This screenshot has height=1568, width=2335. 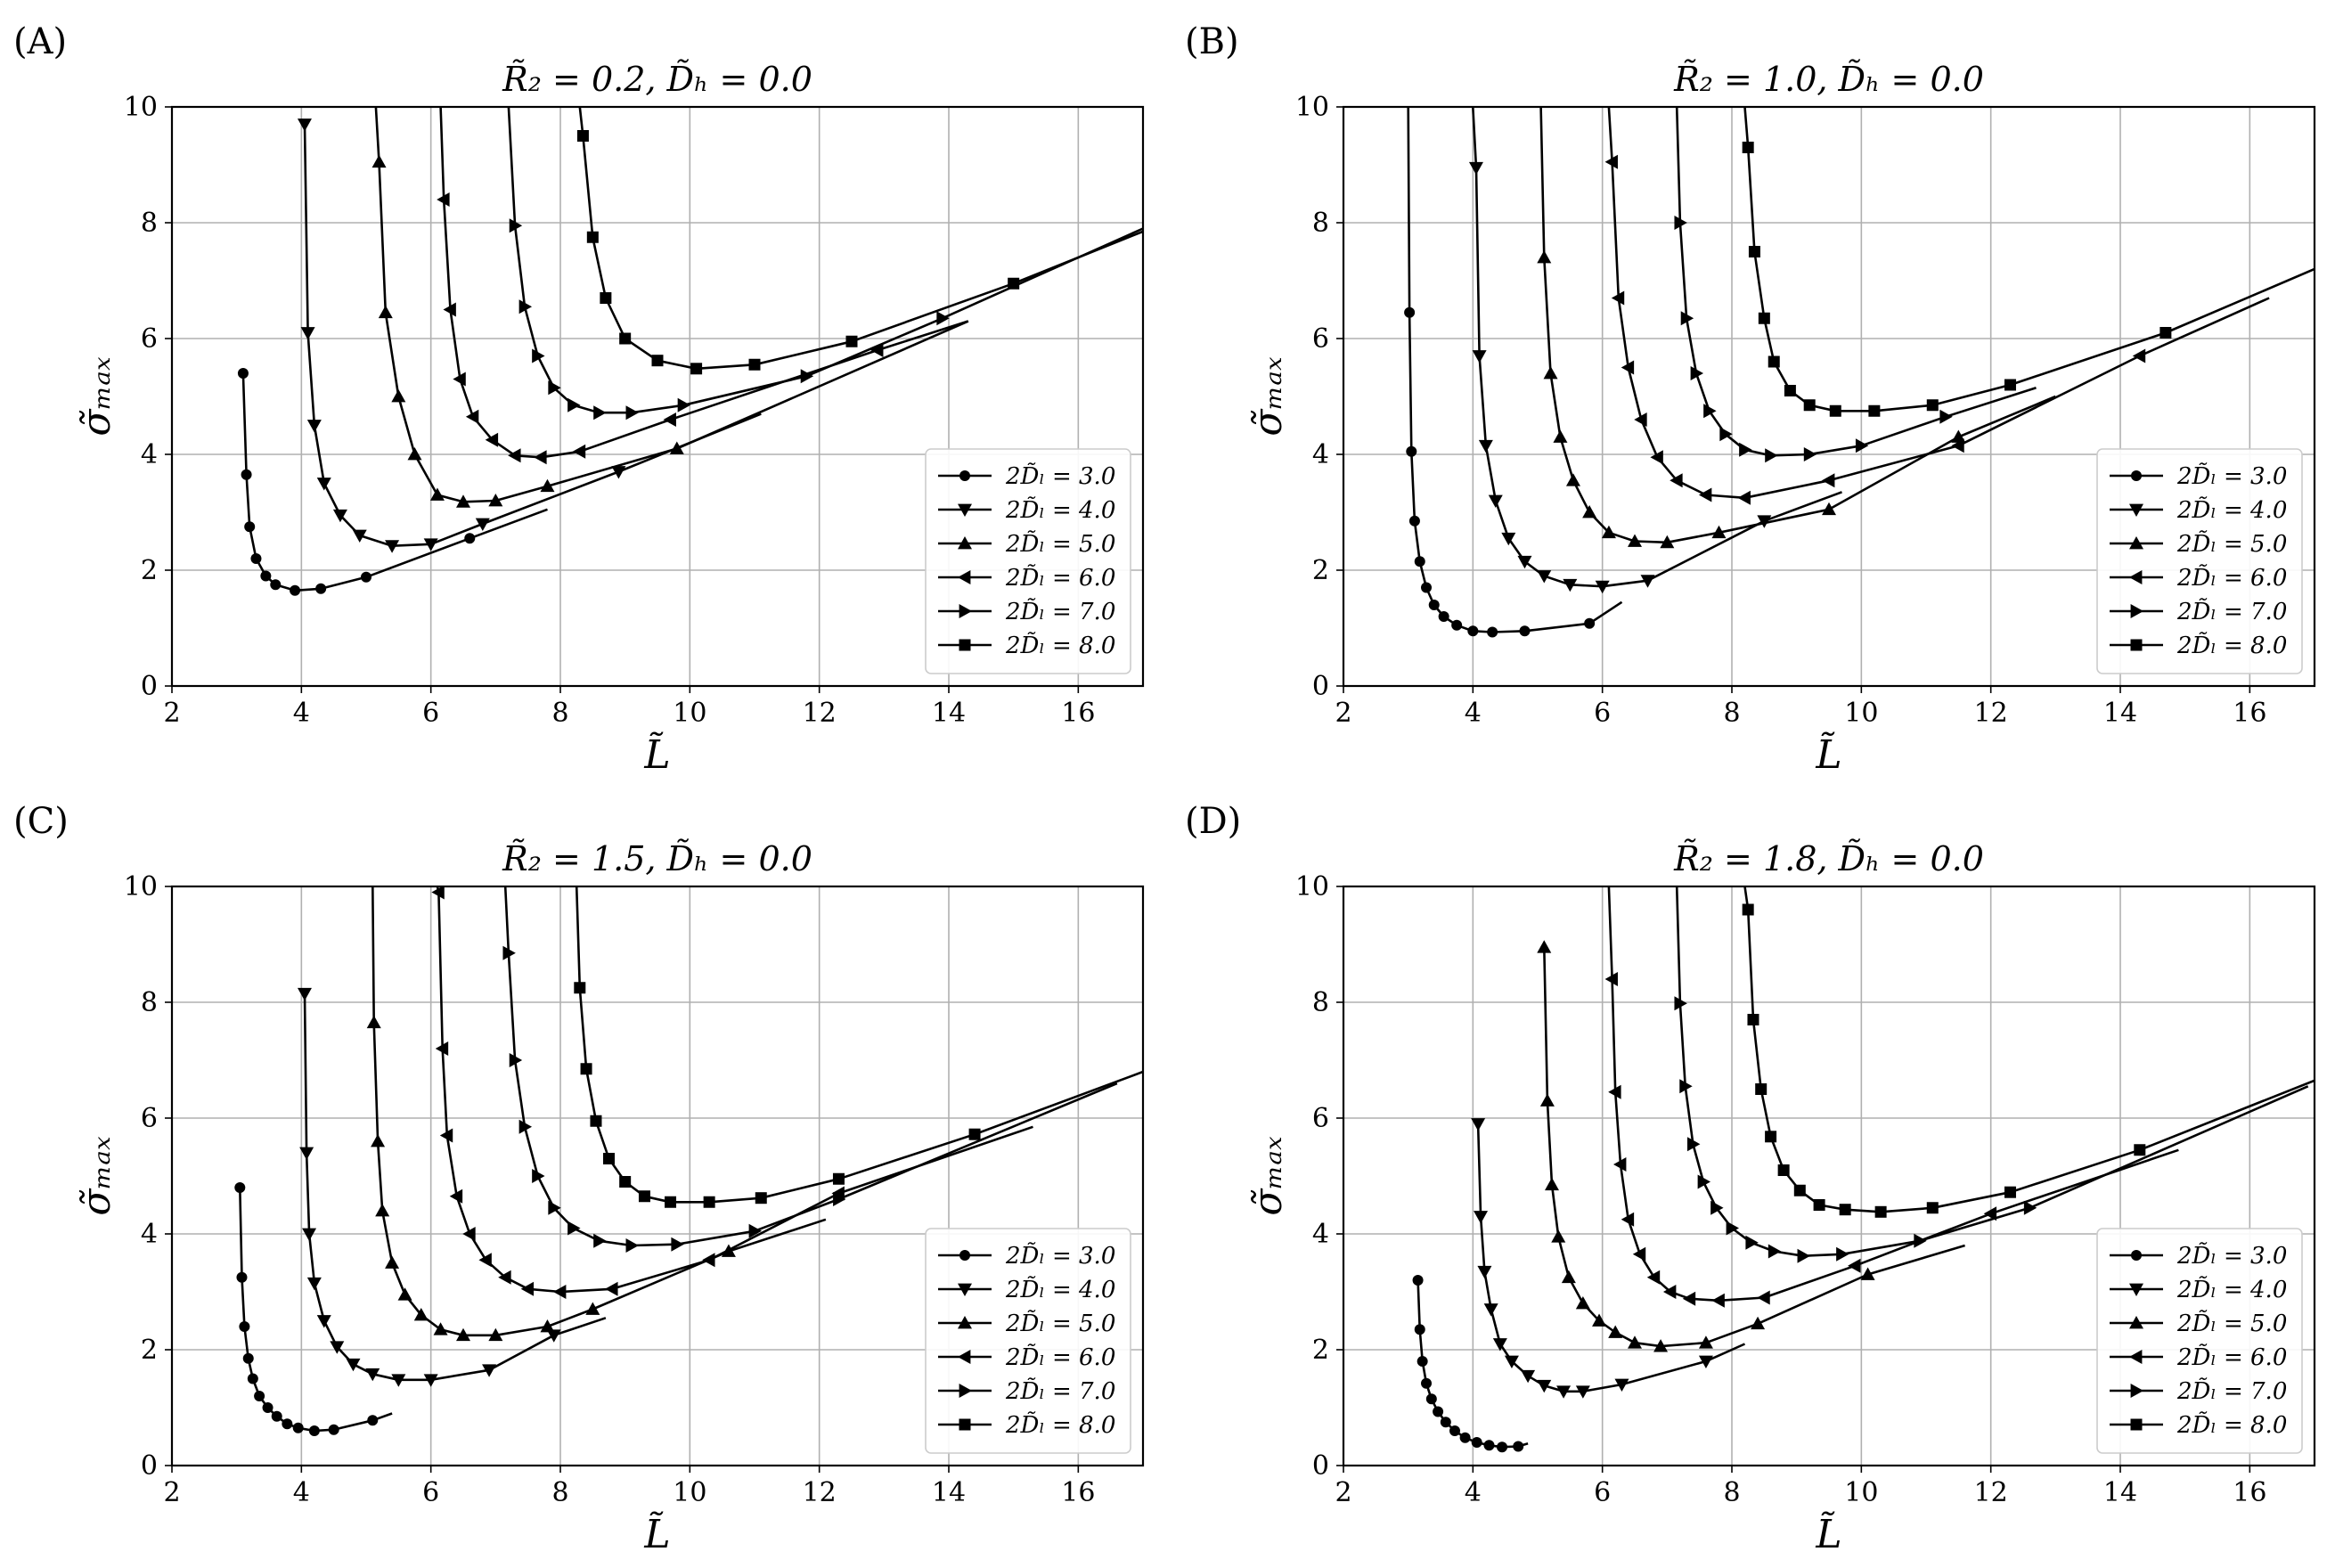 I want to click on legend-label: 2D̃ₗ = 7.0, so click(x=2231, y=611).